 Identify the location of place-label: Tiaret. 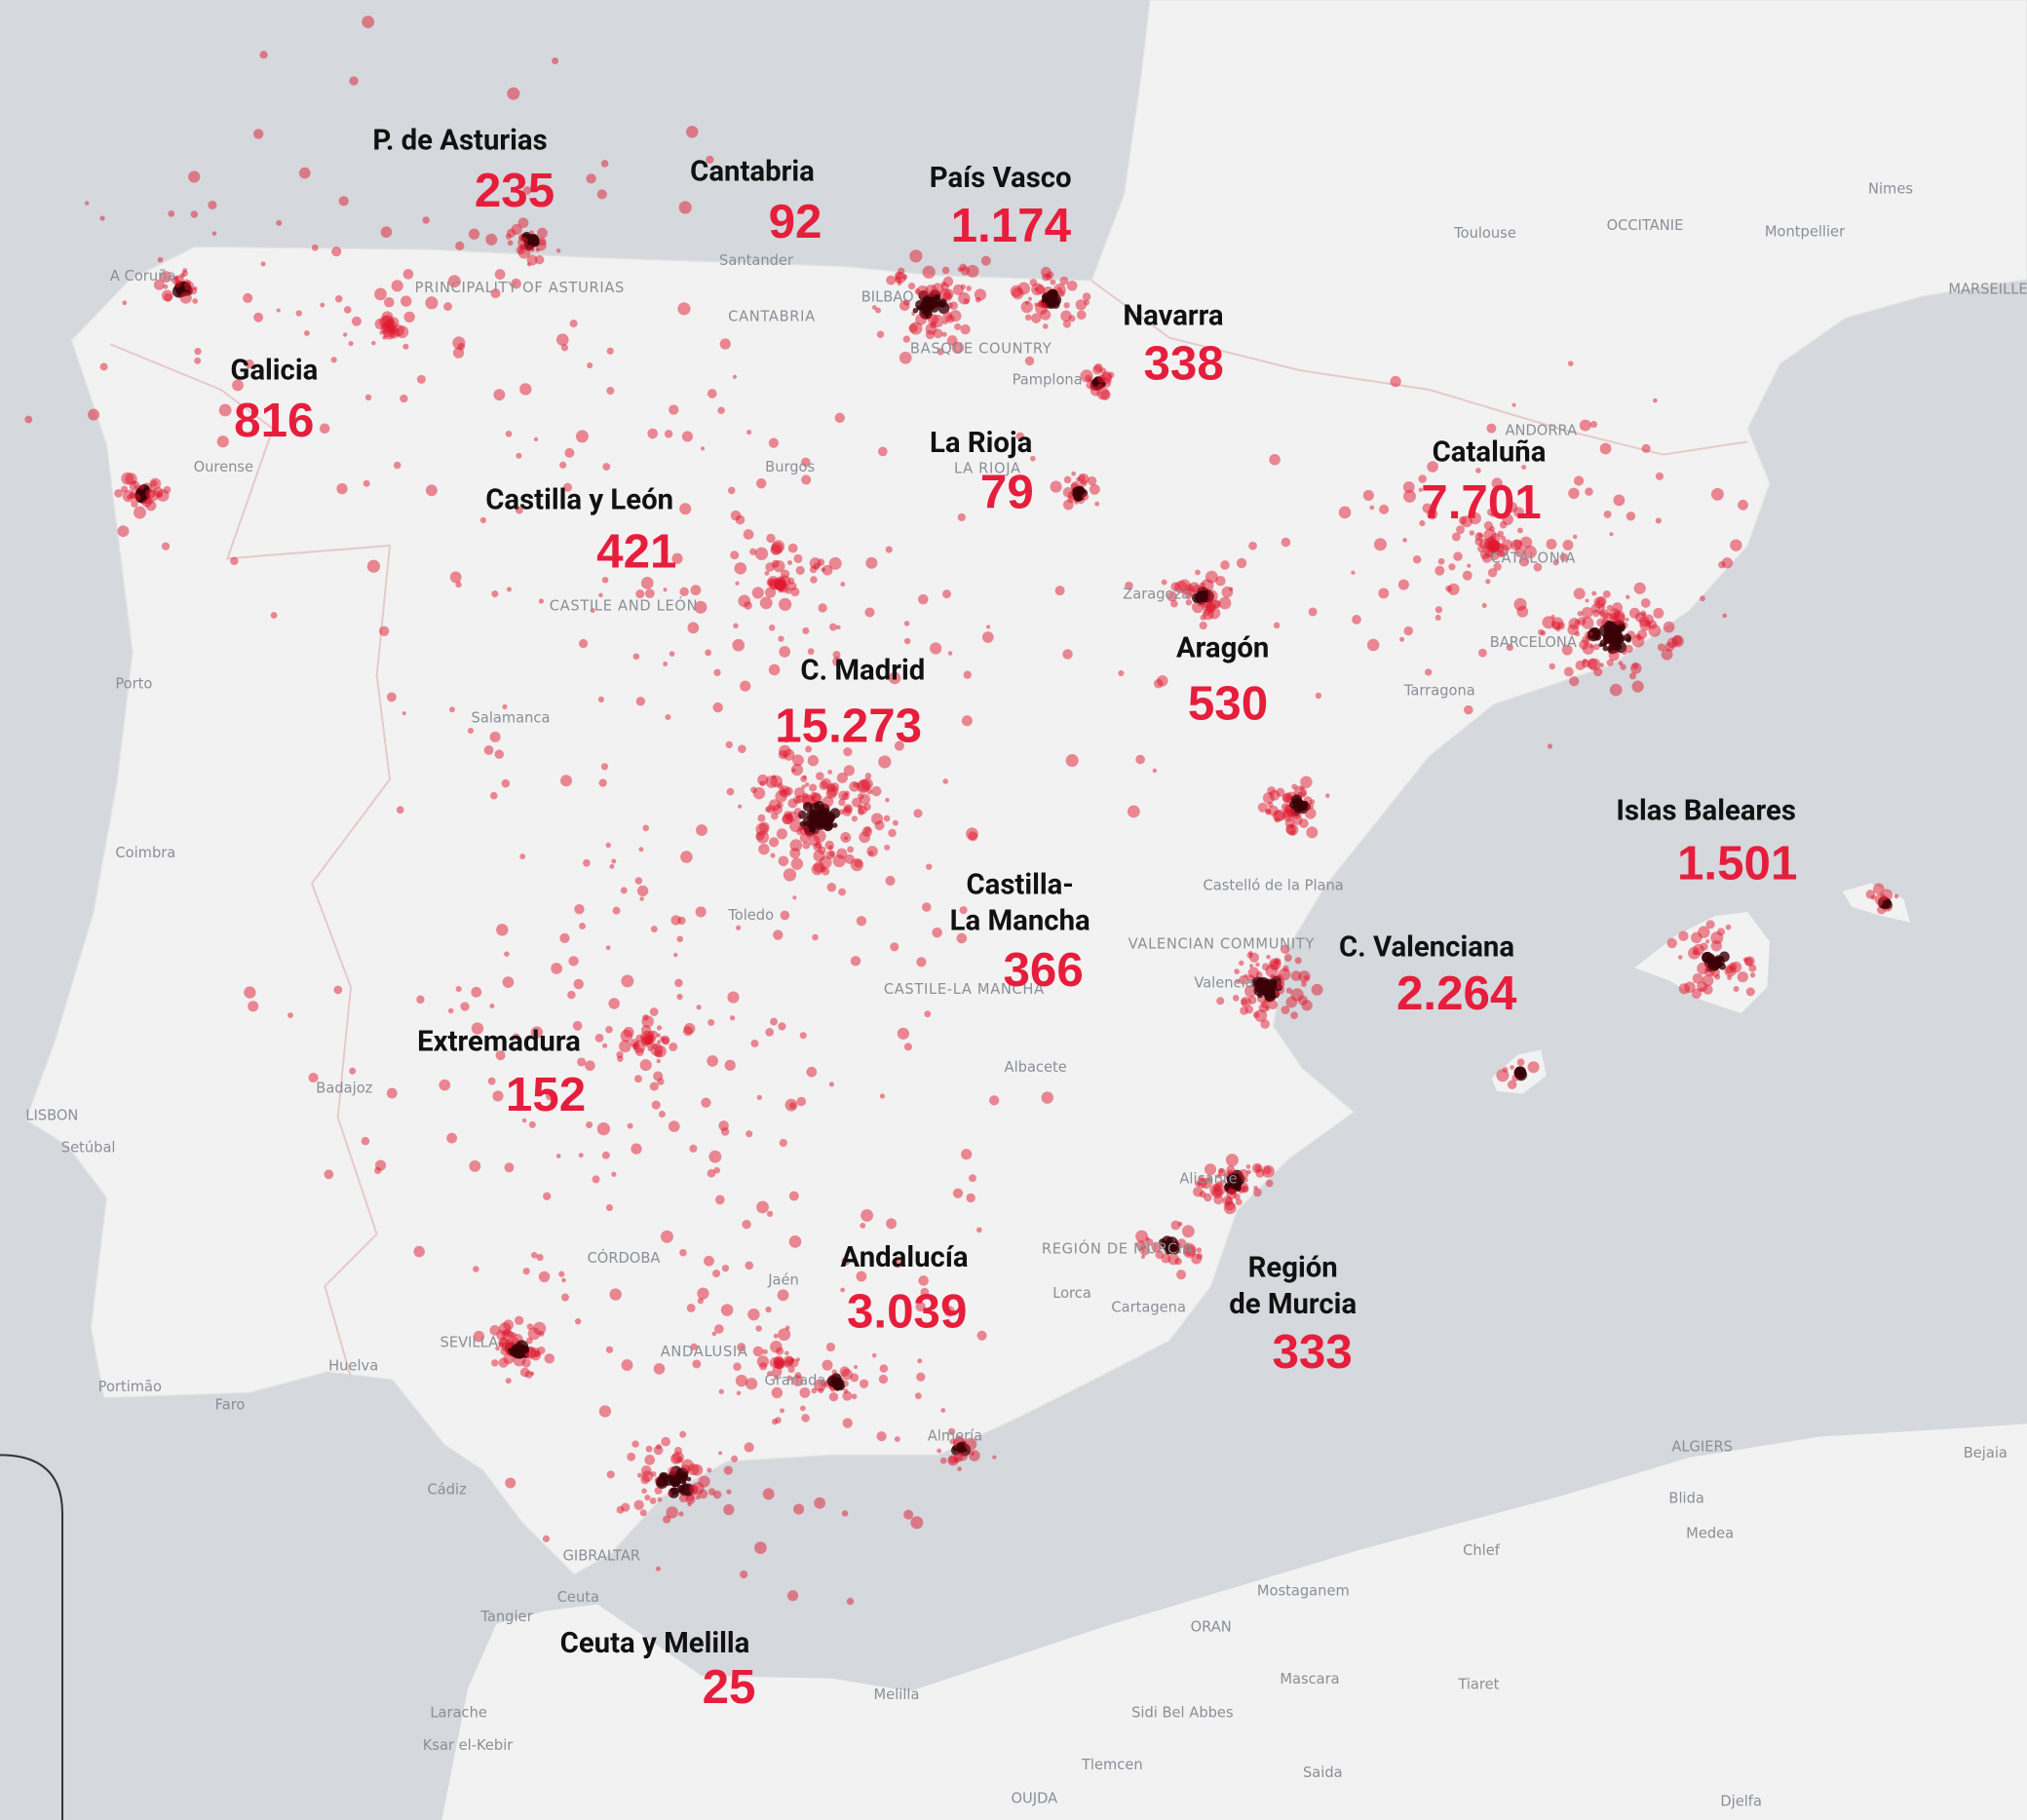
(1478, 1684).